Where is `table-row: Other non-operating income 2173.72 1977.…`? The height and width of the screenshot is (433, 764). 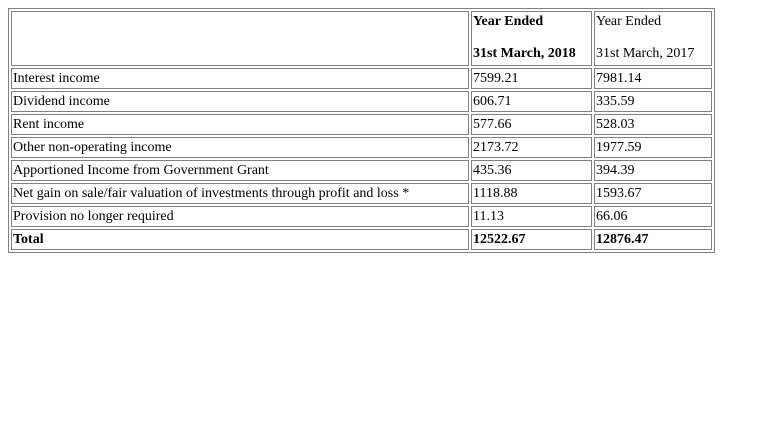
table-row: Other non-operating income 2173.72 1977.… is located at coordinates (361, 147).